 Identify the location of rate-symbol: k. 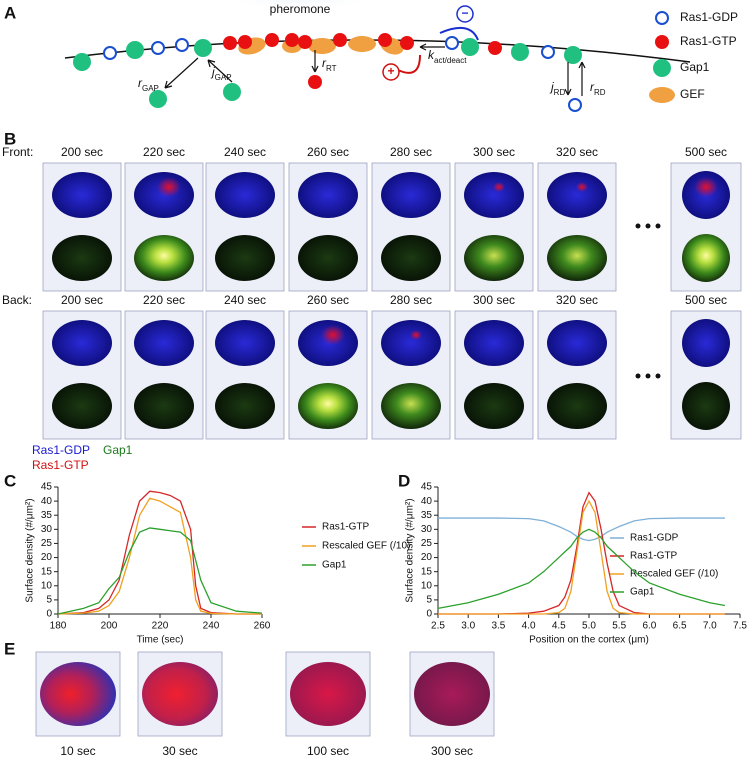
(431, 55).